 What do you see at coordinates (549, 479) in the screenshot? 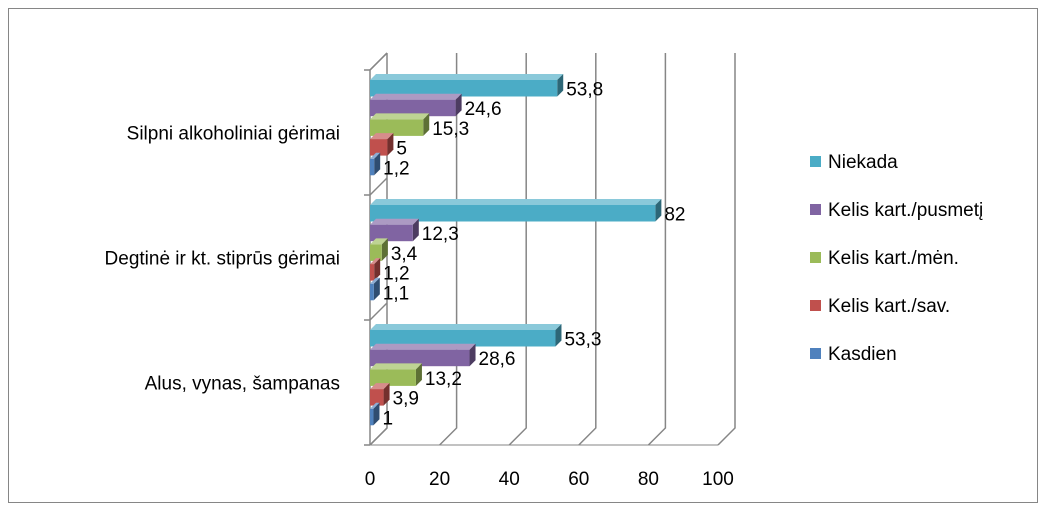
I see `x-tick-labels: 0 20 40 60 80 100` at bounding box center [549, 479].